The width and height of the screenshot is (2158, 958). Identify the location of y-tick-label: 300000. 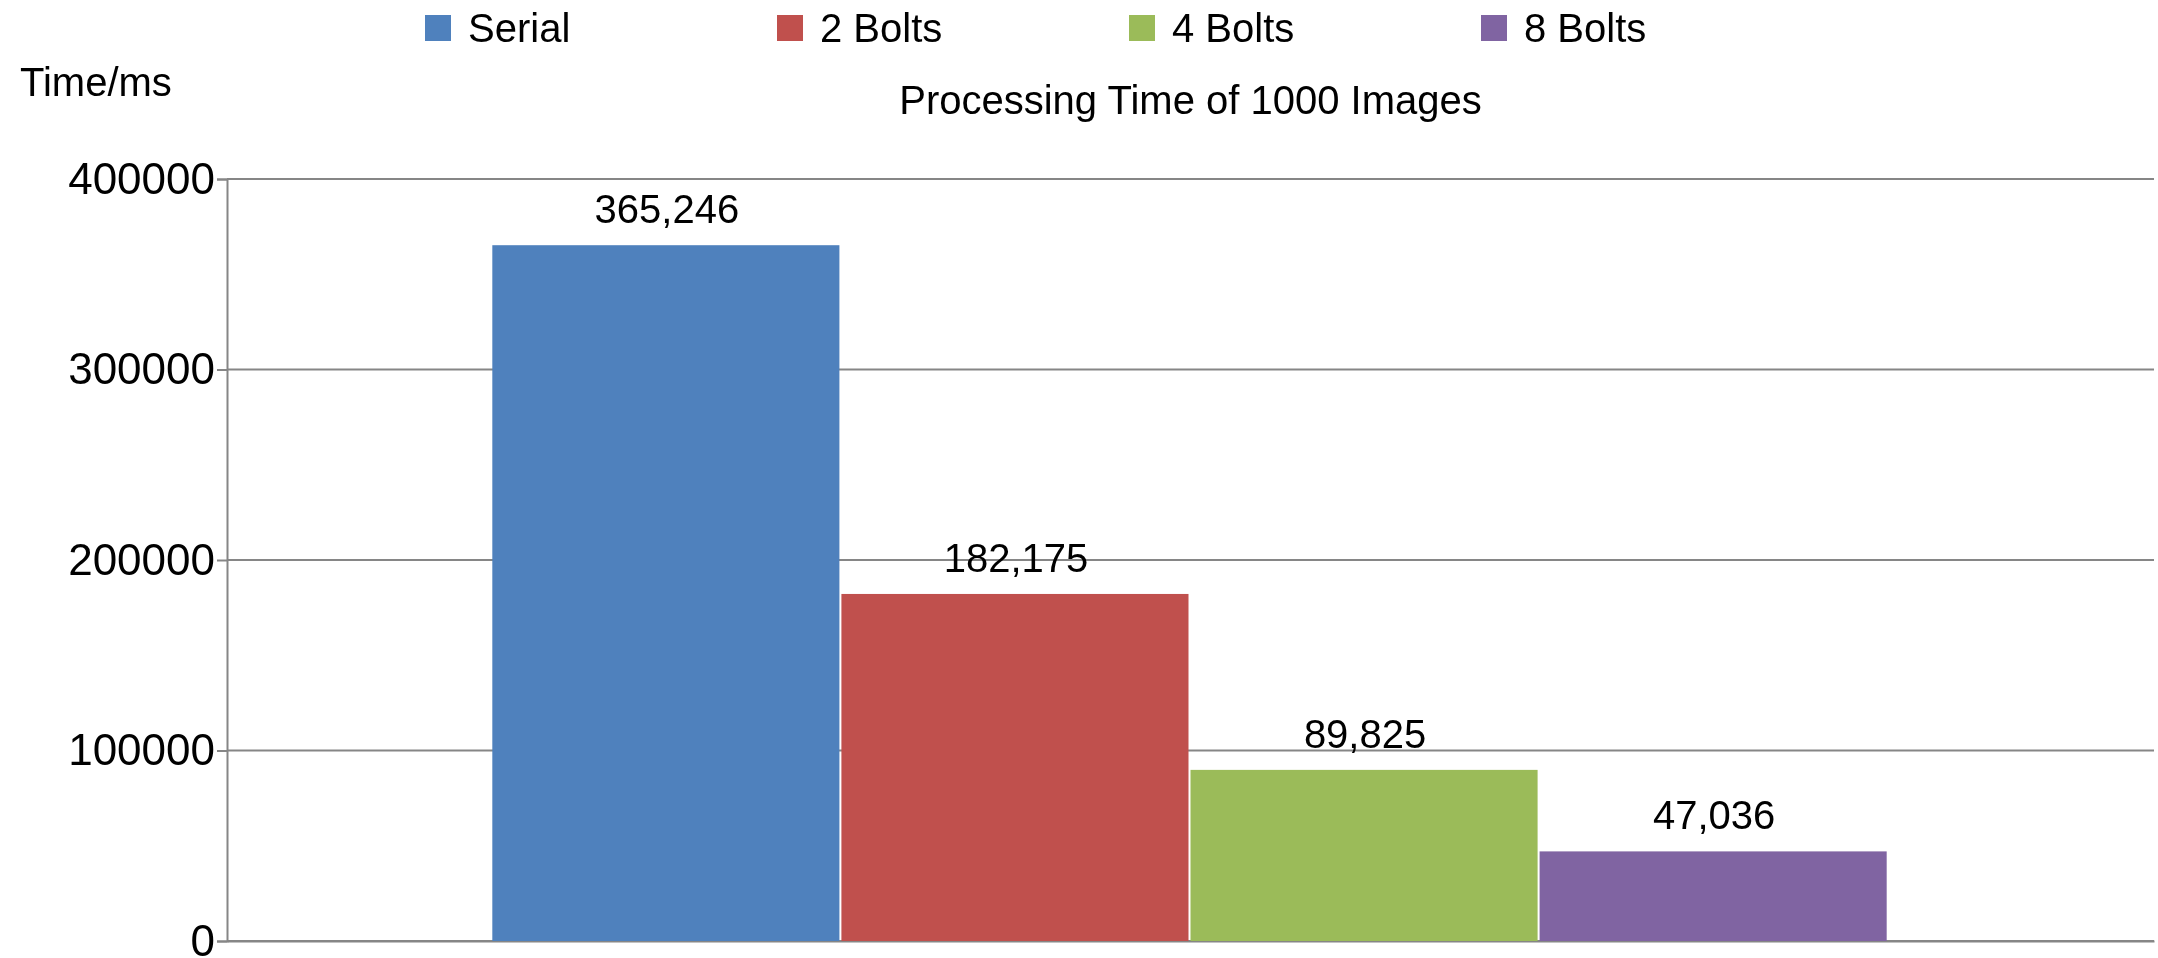
(141, 369).